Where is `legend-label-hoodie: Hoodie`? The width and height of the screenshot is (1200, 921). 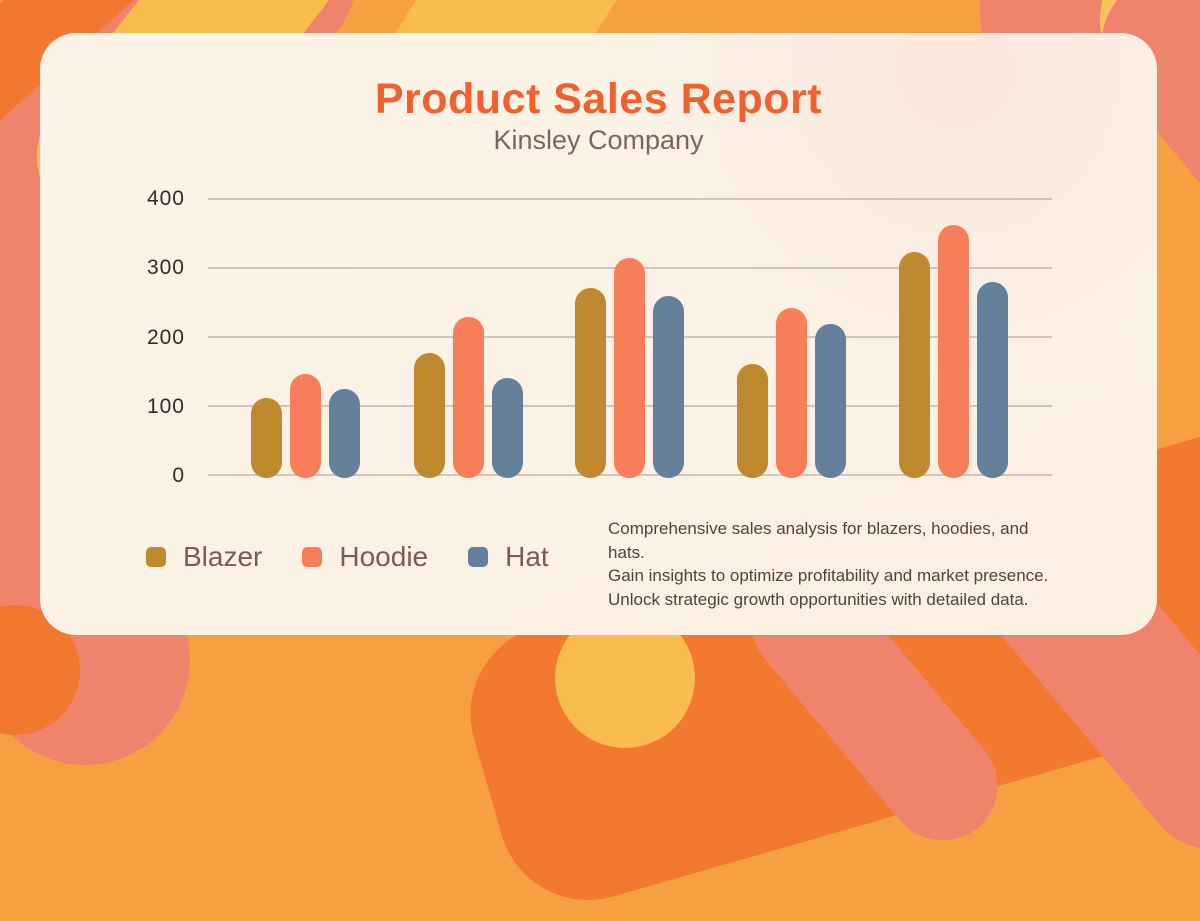
legend-label-hoodie: Hoodie is located at coordinates (384, 556).